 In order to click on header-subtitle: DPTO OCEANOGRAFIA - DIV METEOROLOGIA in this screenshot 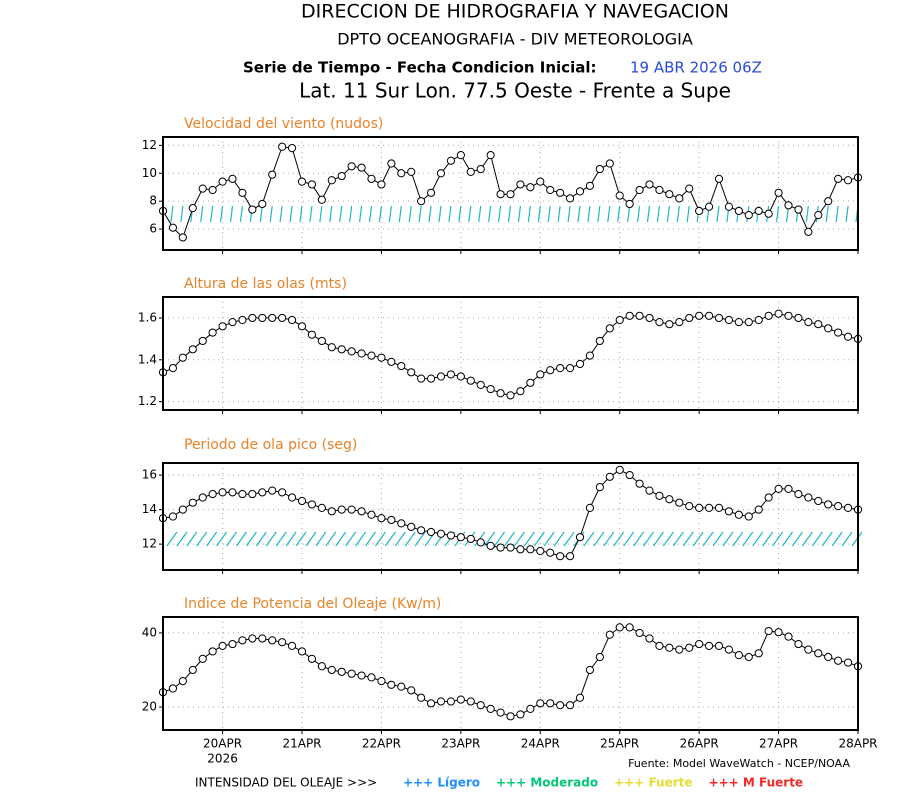, I will do `click(515, 39)`.